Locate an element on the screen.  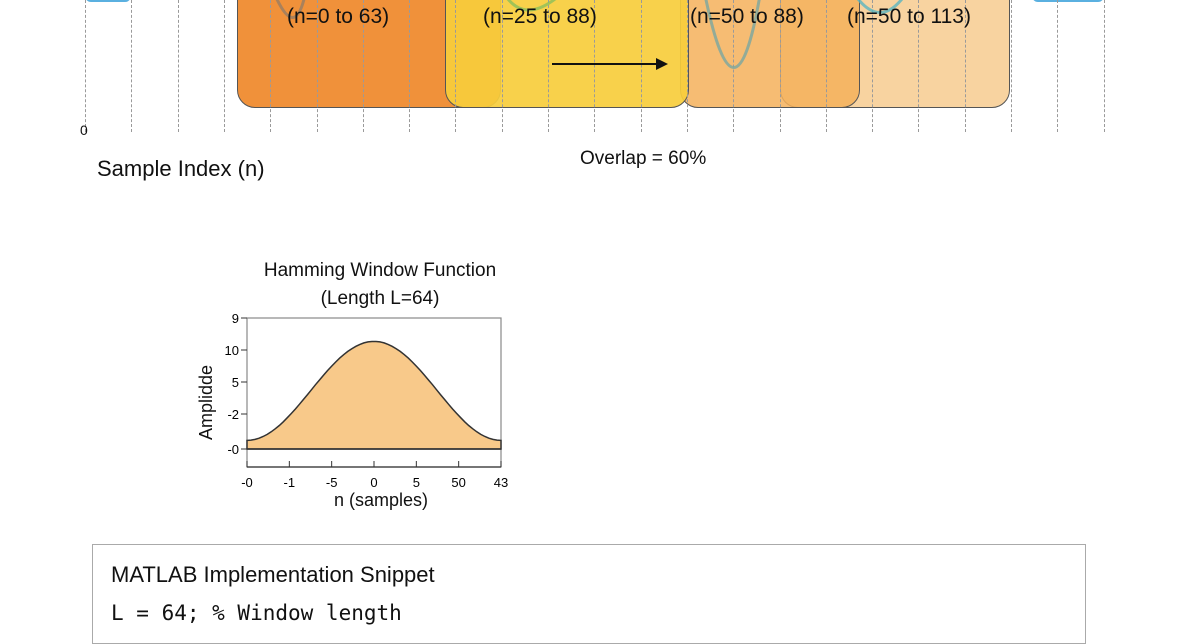
y-tick-label: 10 is located at coordinates (232, 350).